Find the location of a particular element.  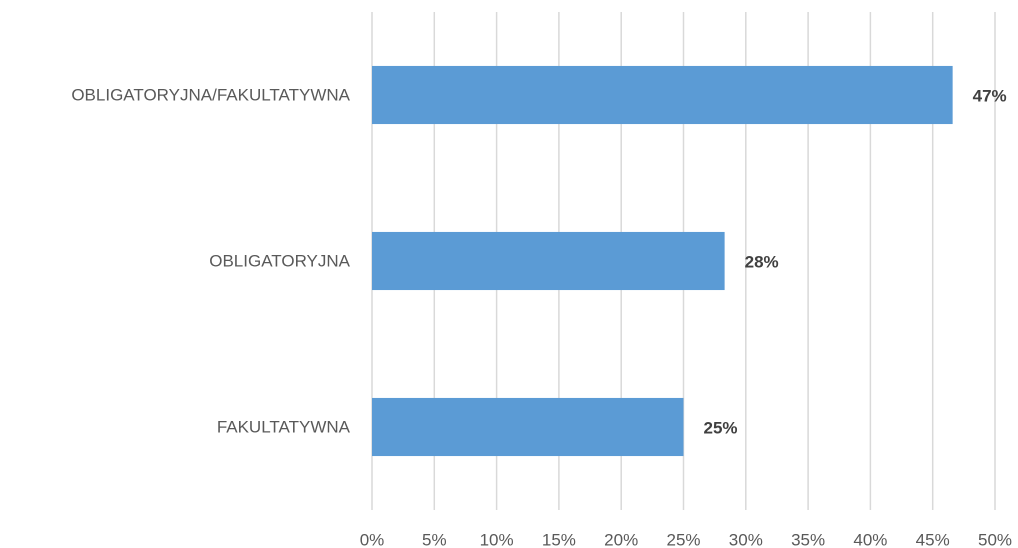

data-label: 28% is located at coordinates (762, 261).